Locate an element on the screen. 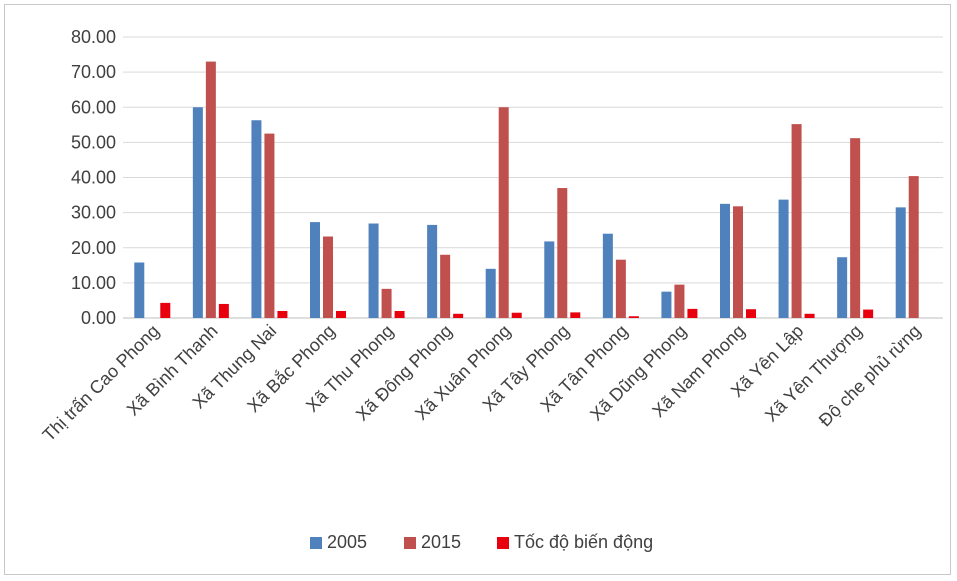 This screenshot has width=957, height=581. y-tick-label: 30.00 is located at coordinates (93, 213).